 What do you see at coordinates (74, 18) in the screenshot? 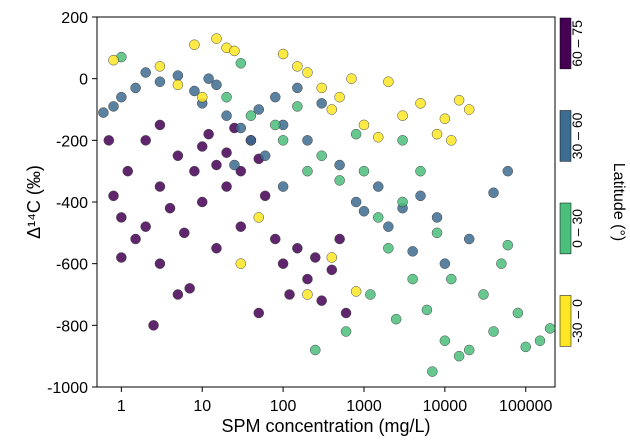
I see `y-tick-label: 200` at bounding box center [74, 18].